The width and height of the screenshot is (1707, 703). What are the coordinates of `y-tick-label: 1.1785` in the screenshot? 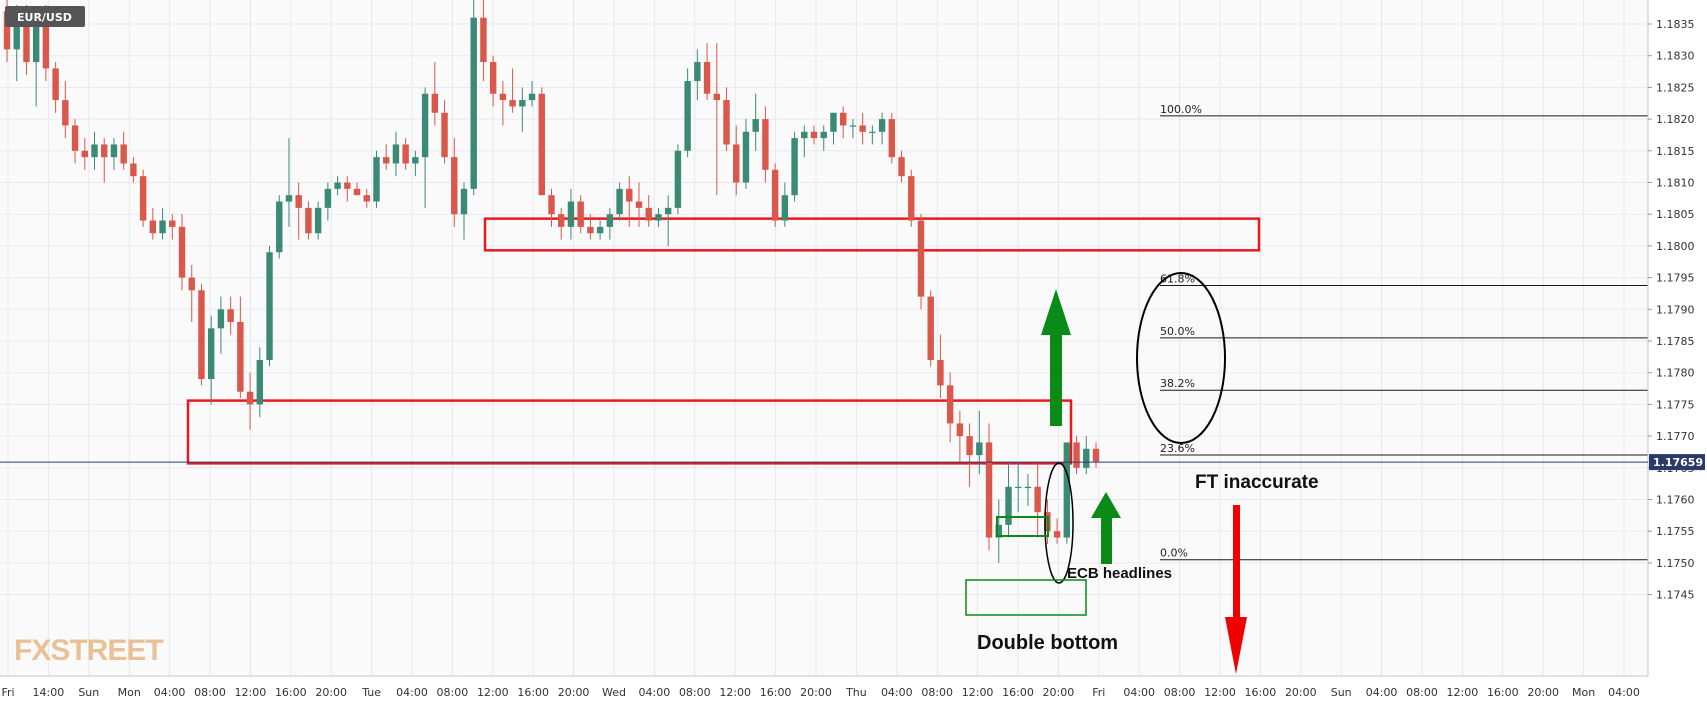 It's located at (1675, 341).